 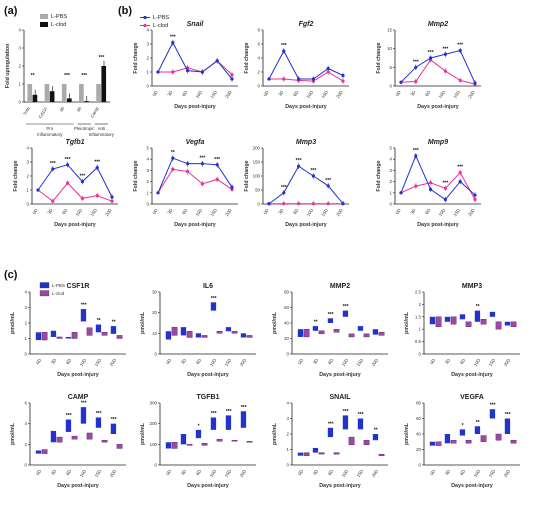 I want to click on b-Mmp9-ytick-label: 0, so click(x=391, y=204).